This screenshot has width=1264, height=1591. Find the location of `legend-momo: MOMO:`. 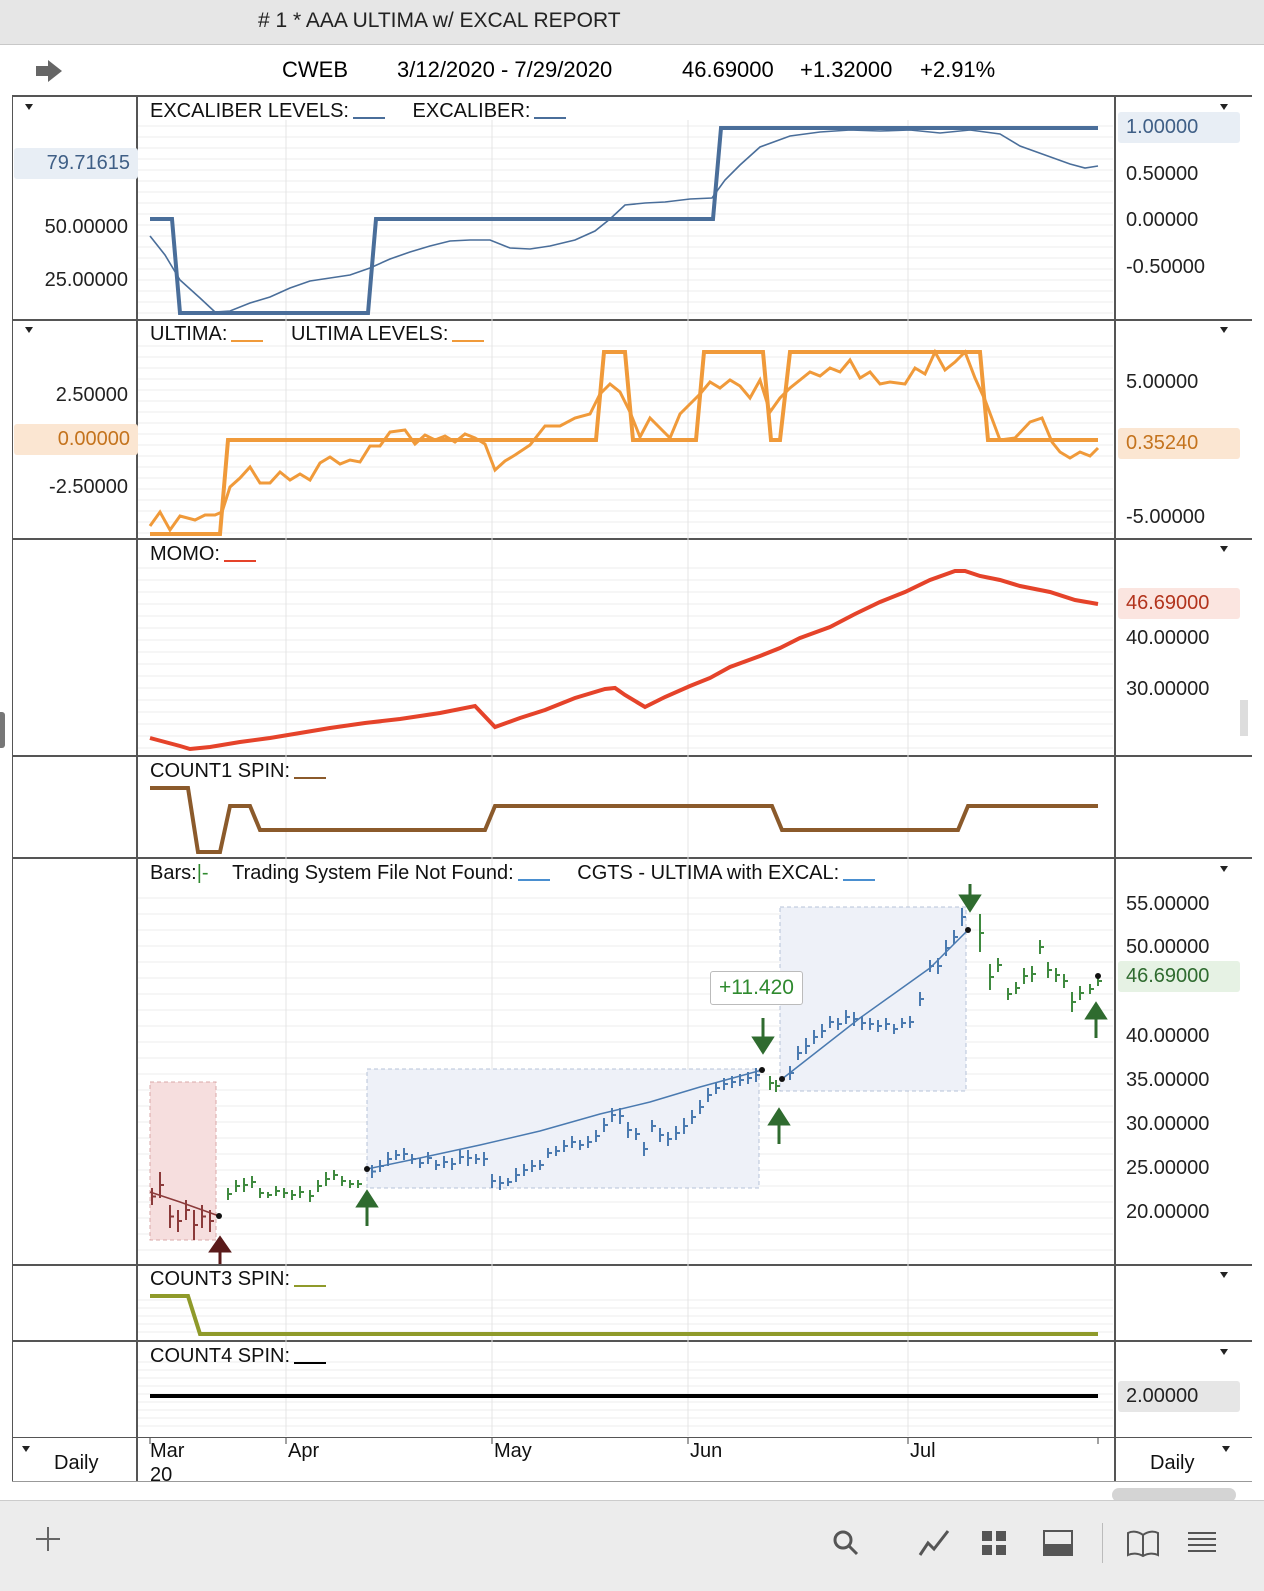

legend-momo: MOMO: is located at coordinates (185, 554).